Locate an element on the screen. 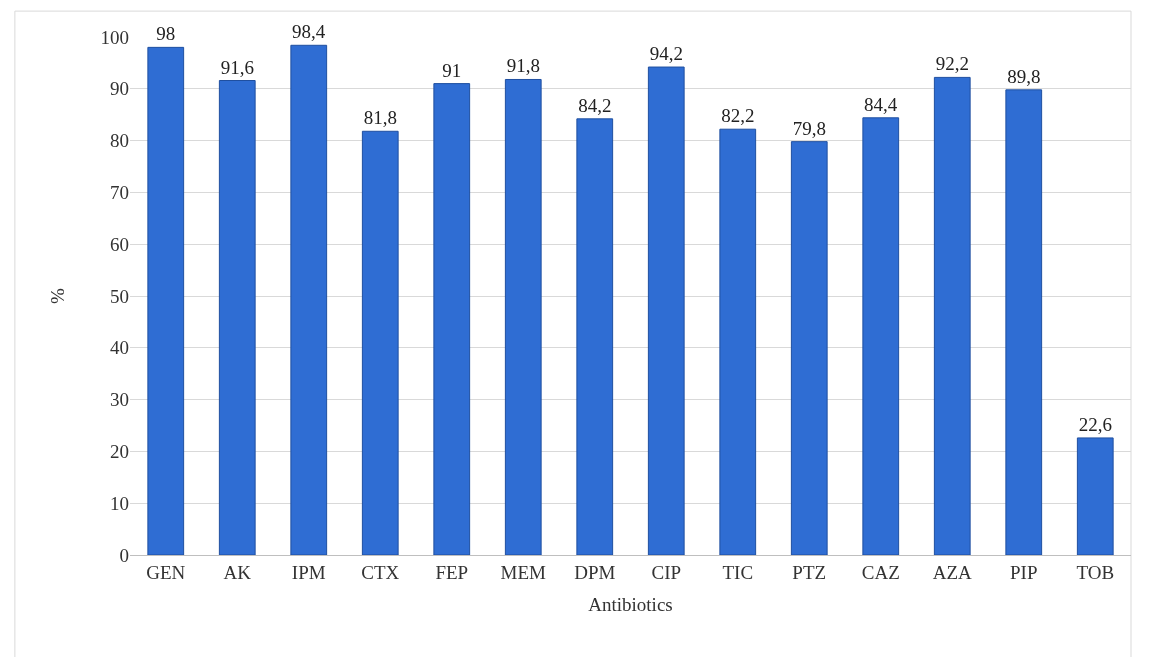 The image size is (1153, 657). data-label: 81,8 is located at coordinates (380, 118).